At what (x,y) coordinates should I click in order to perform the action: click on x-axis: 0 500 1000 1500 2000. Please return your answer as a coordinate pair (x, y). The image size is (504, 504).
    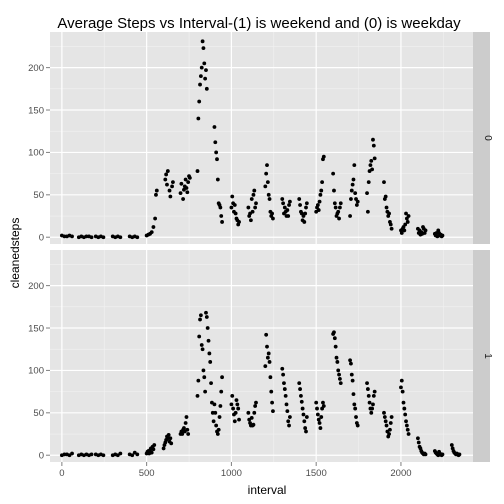
    Looking at the image, I should click on (235, 470).